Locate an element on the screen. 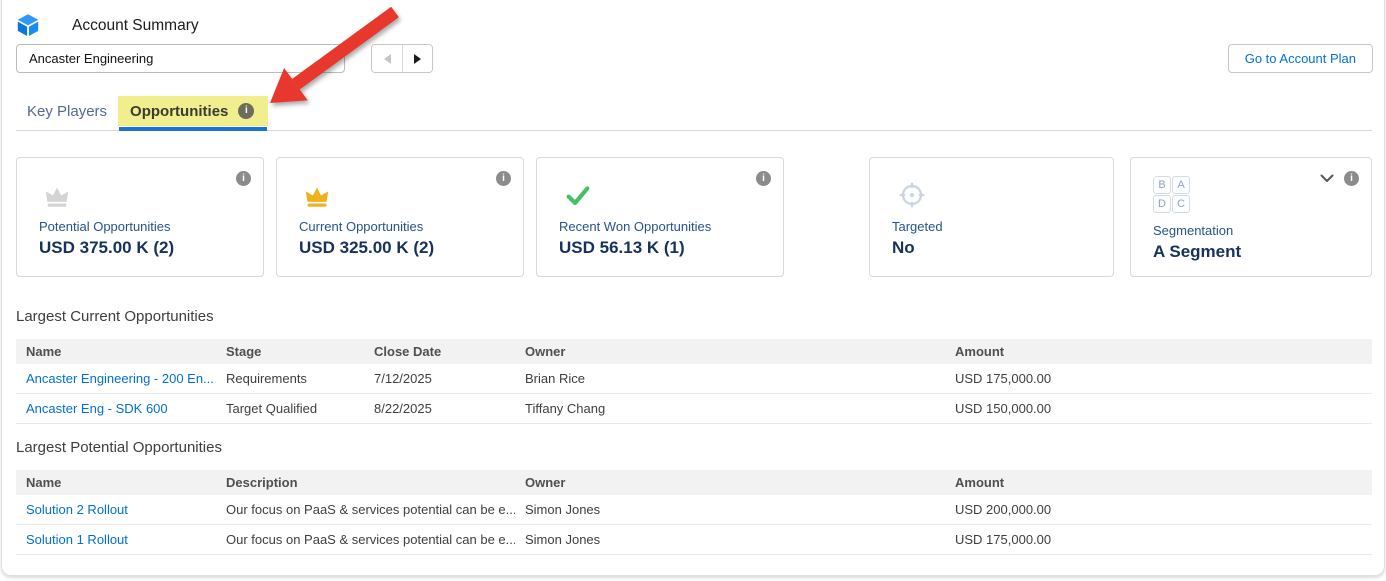 The width and height of the screenshot is (1386, 581). stage-cell: Target Qualified is located at coordinates (290, 408).